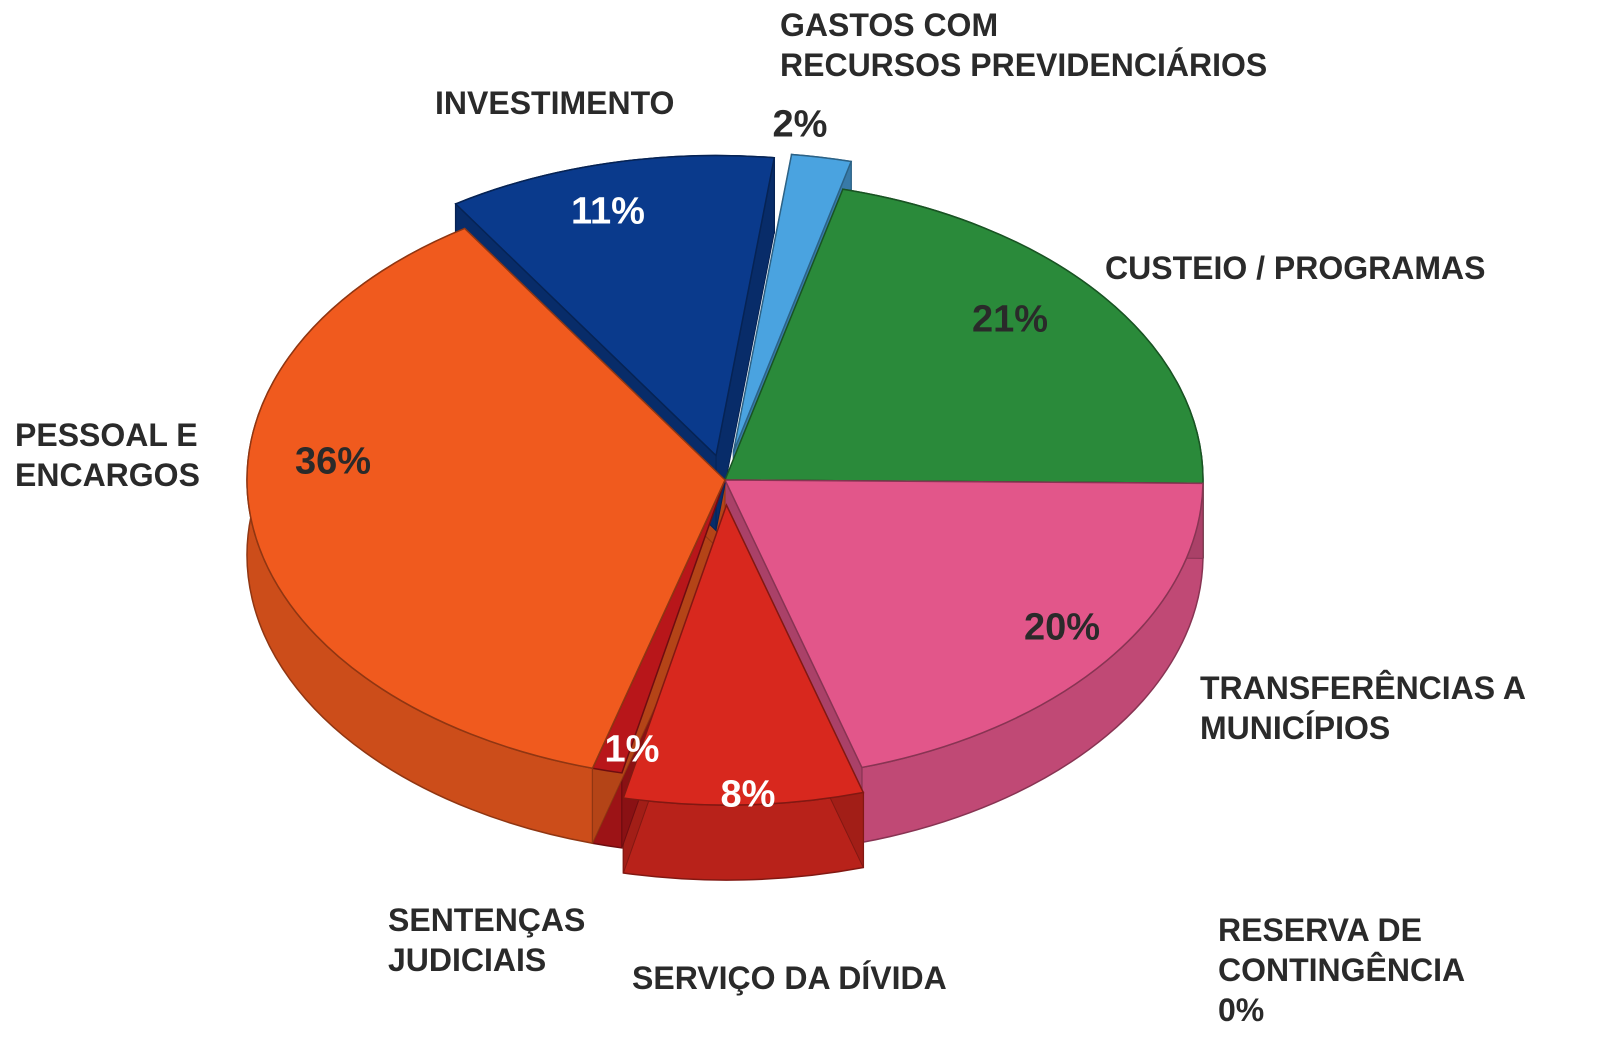 The width and height of the screenshot is (1616, 1054). What do you see at coordinates (1241, 1010) in the screenshot?
I see `value-label: 0%` at bounding box center [1241, 1010].